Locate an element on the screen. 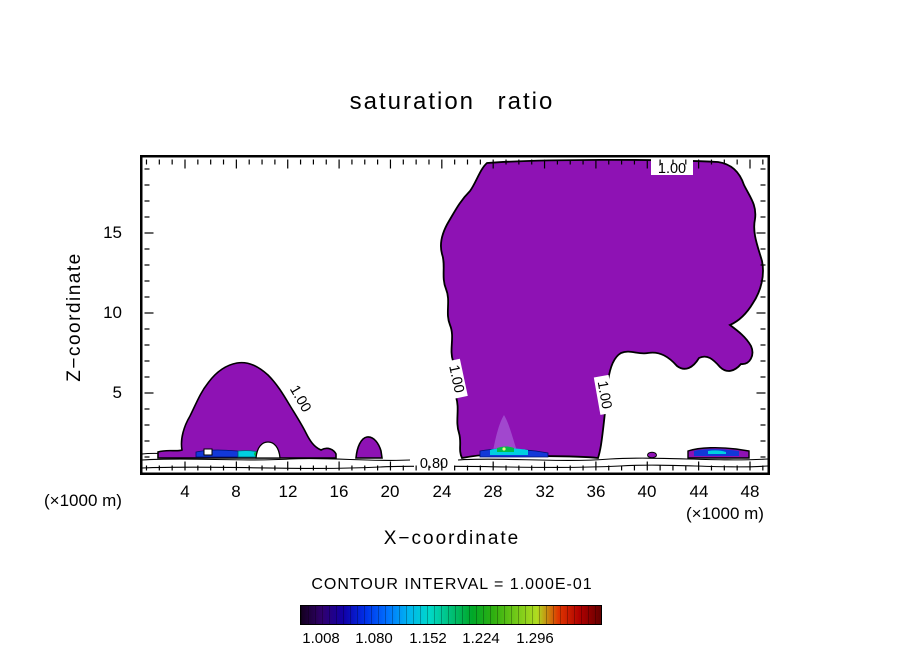 Image resolution: width=904 pixels, height=654 pixels. x-tick-label: 4 is located at coordinates (185, 491).